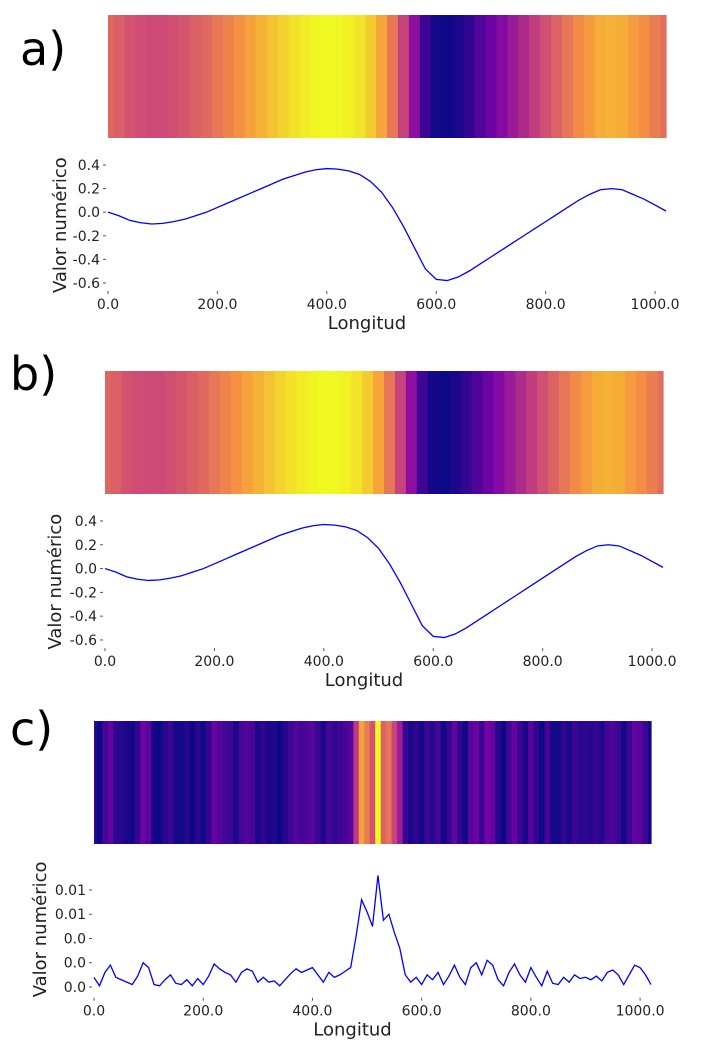 The image size is (713, 1060). Describe the element at coordinates (75, 939) in the screenshot. I see `y-tick-label: 0.0` at that location.